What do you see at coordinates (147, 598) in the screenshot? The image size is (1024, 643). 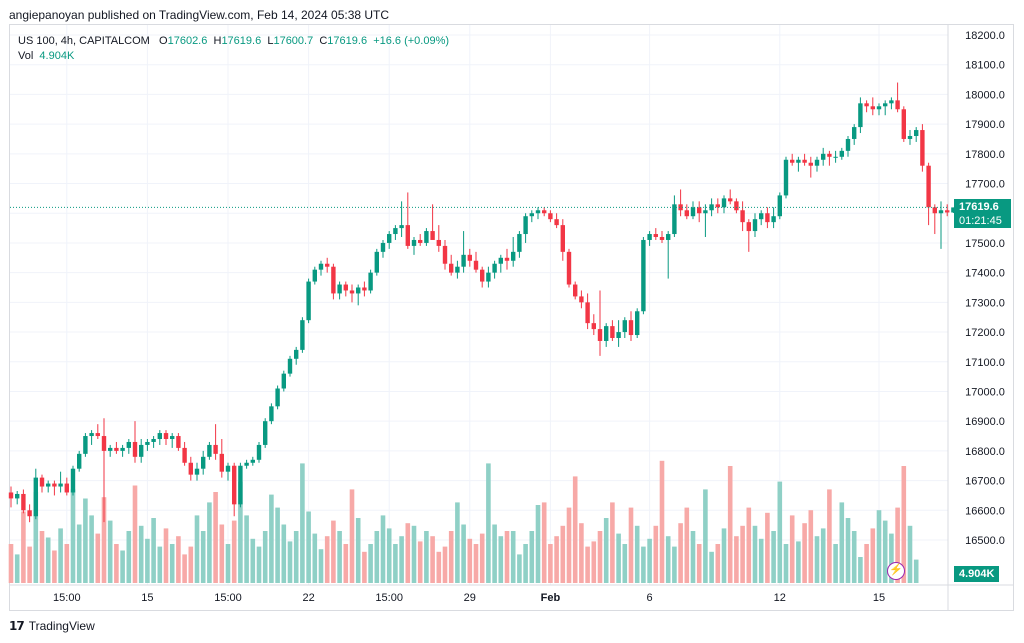 I see `x-tick-label: 15` at bounding box center [147, 598].